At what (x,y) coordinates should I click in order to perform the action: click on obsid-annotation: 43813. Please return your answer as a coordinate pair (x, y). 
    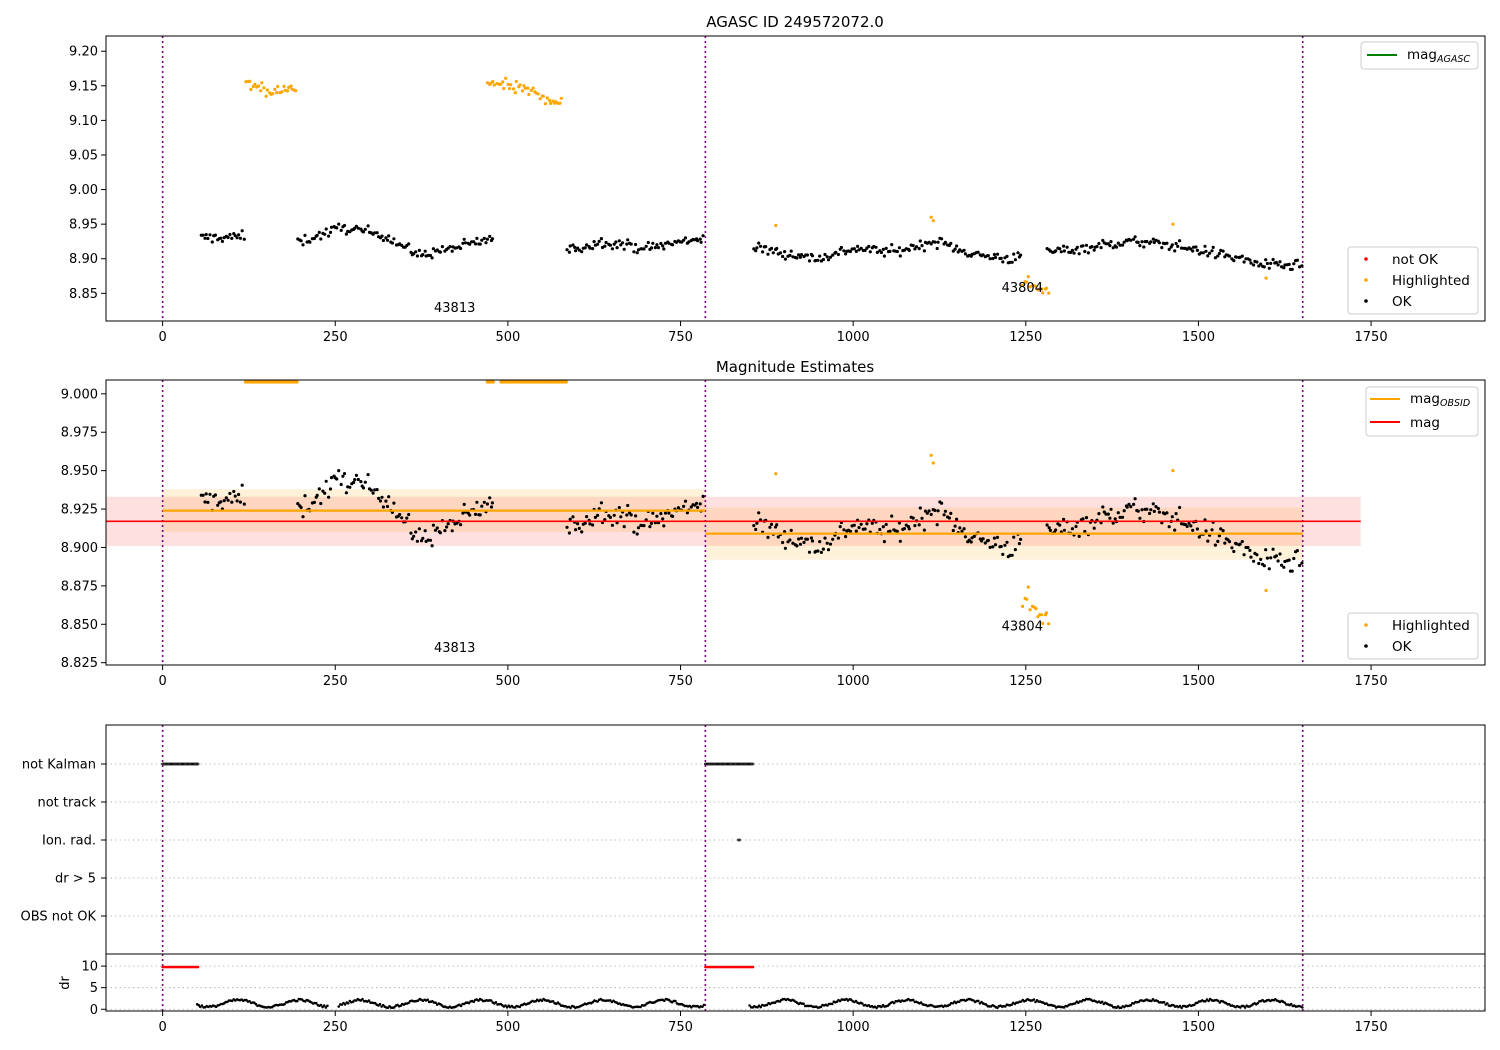
    Looking at the image, I should click on (454, 648).